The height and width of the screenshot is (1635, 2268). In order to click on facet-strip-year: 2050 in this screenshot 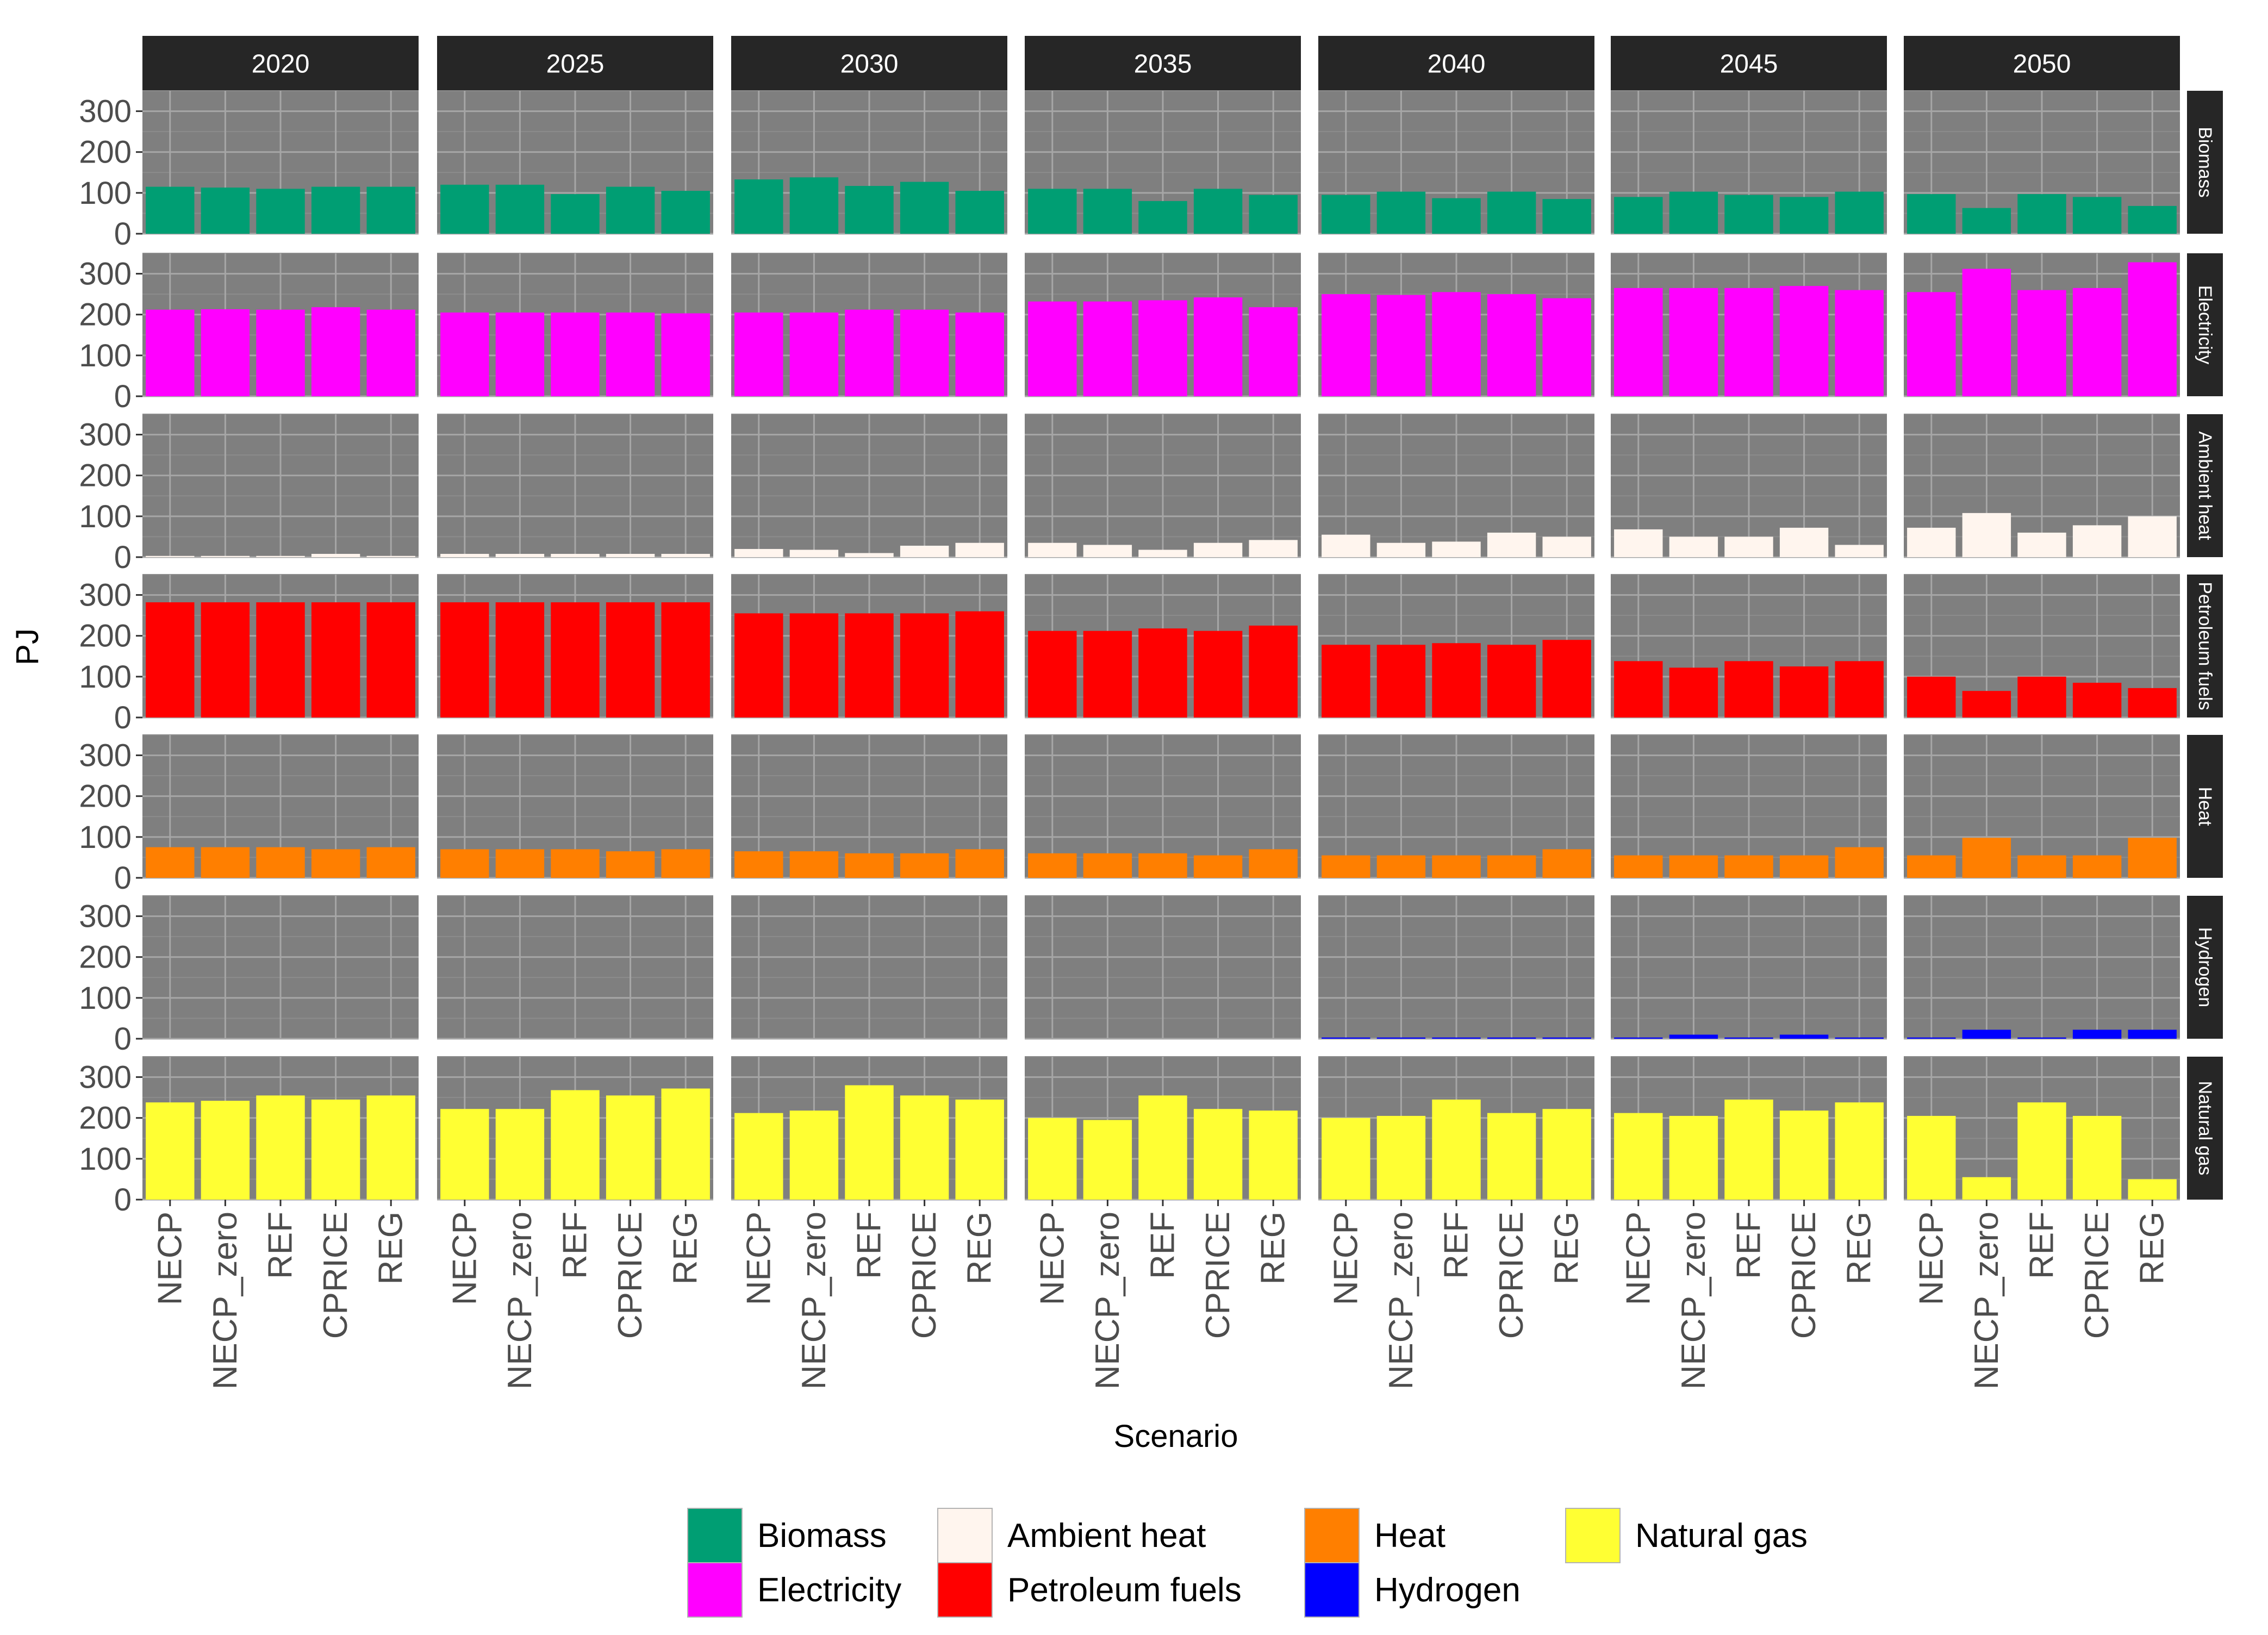, I will do `click(2042, 64)`.